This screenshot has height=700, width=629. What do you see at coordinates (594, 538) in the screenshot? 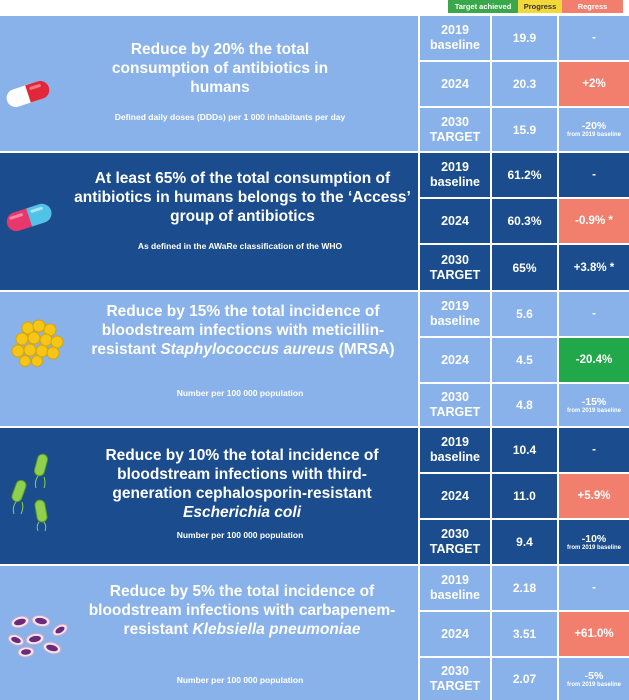
I see `change-value: -10%` at bounding box center [594, 538].